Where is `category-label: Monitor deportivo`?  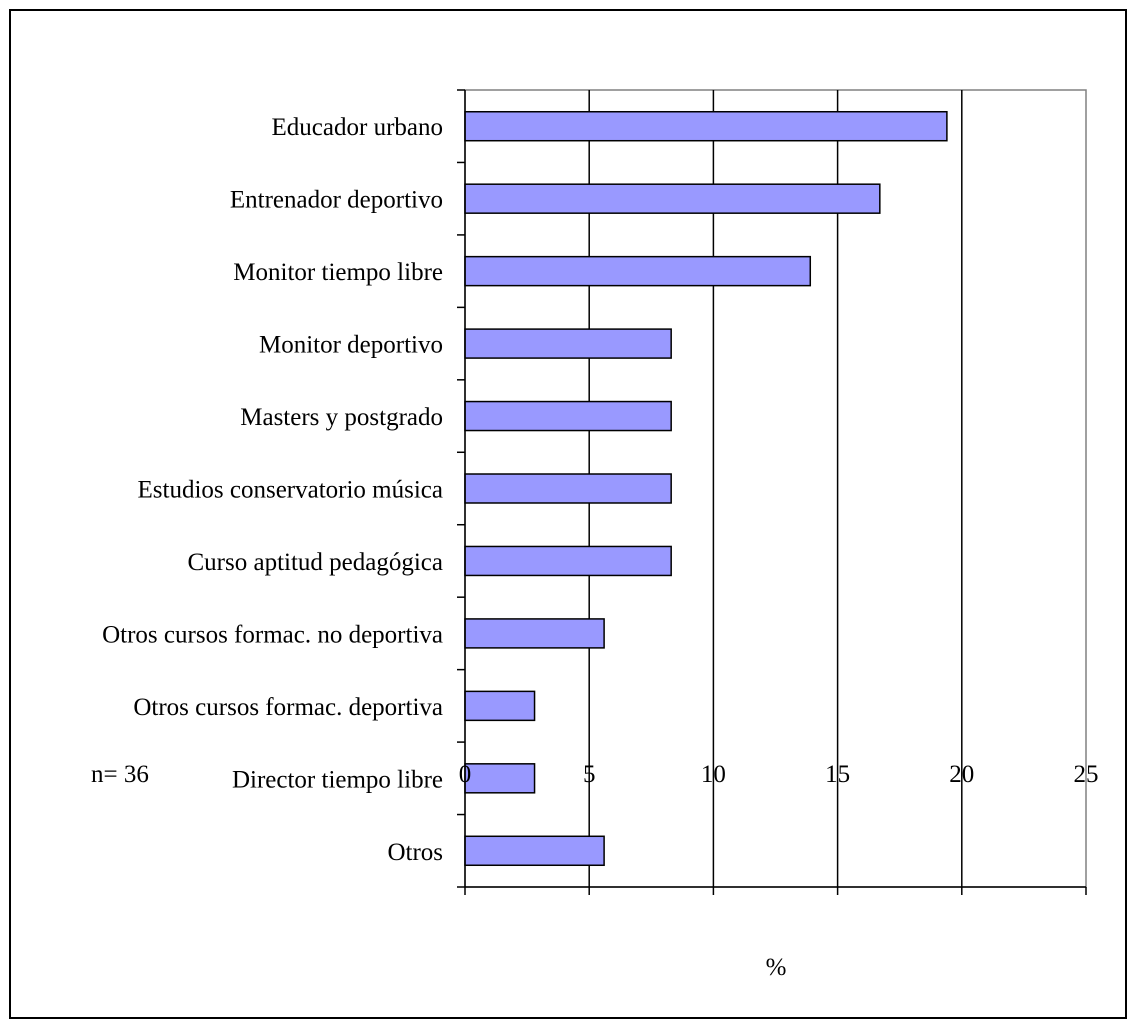
category-label: Monitor deportivo is located at coordinates (351, 345).